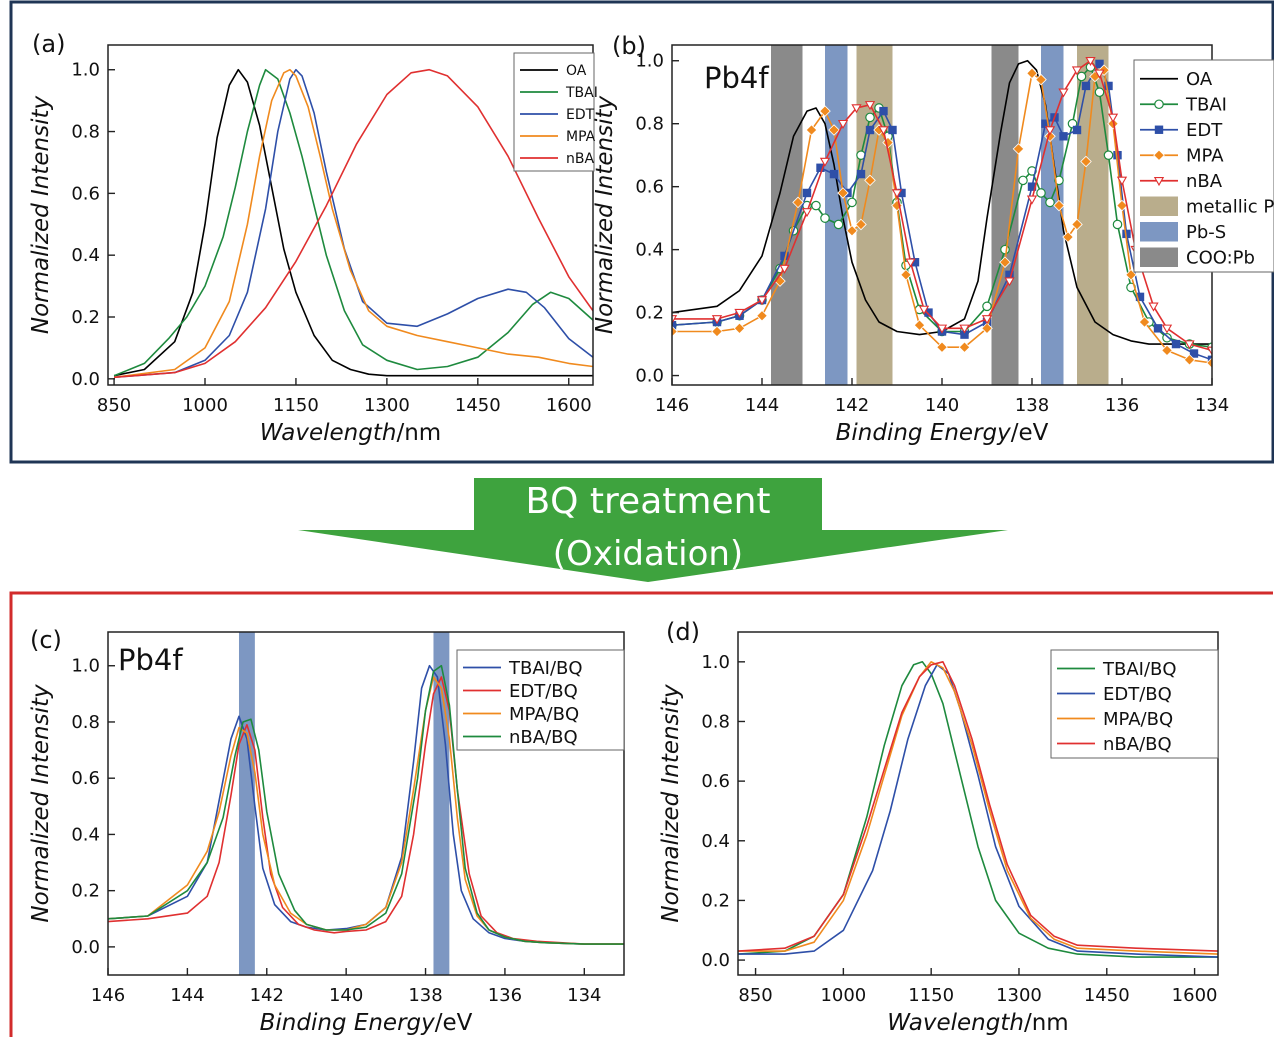  I want to click on y-tick-label: 1.0, so click(85, 70).